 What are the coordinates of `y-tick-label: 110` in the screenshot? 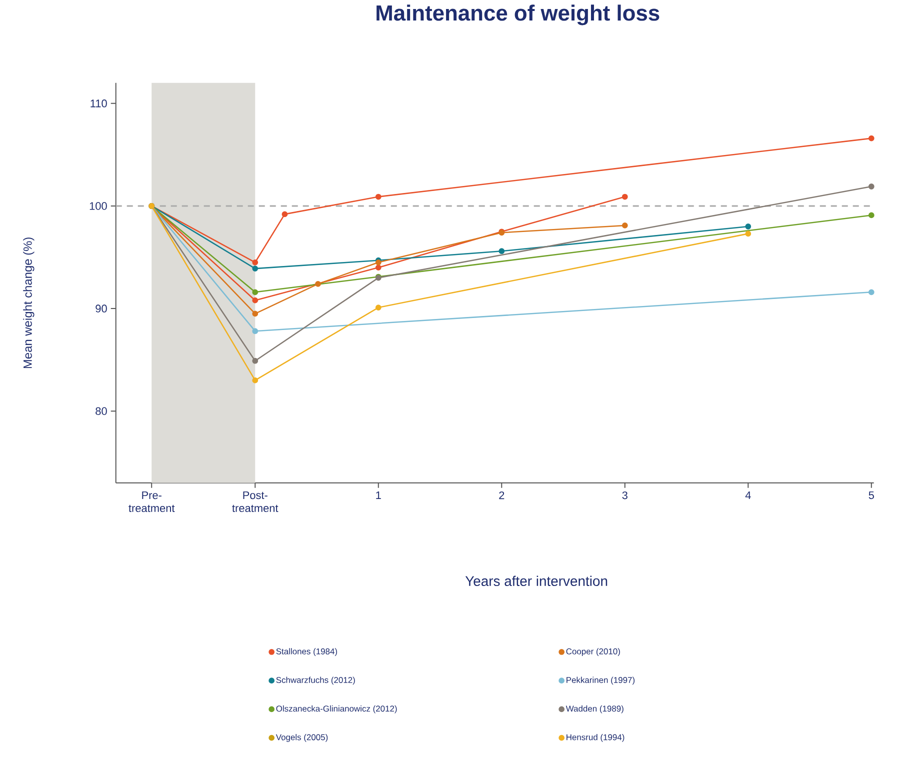 It's located at (98, 104).